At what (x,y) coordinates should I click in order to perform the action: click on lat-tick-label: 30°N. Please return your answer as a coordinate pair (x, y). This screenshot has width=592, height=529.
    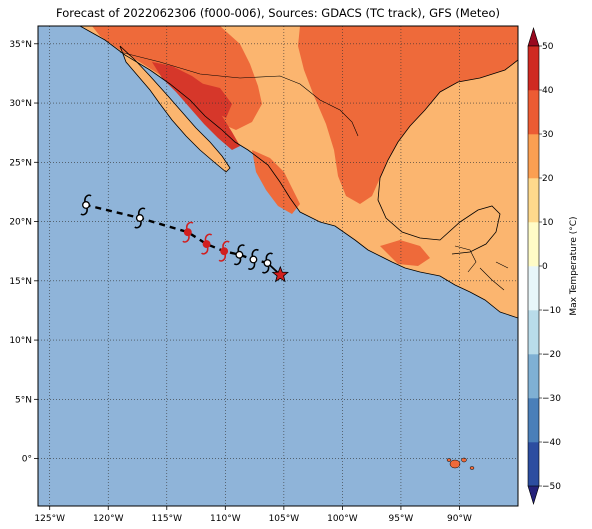
    Looking at the image, I should click on (20, 104).